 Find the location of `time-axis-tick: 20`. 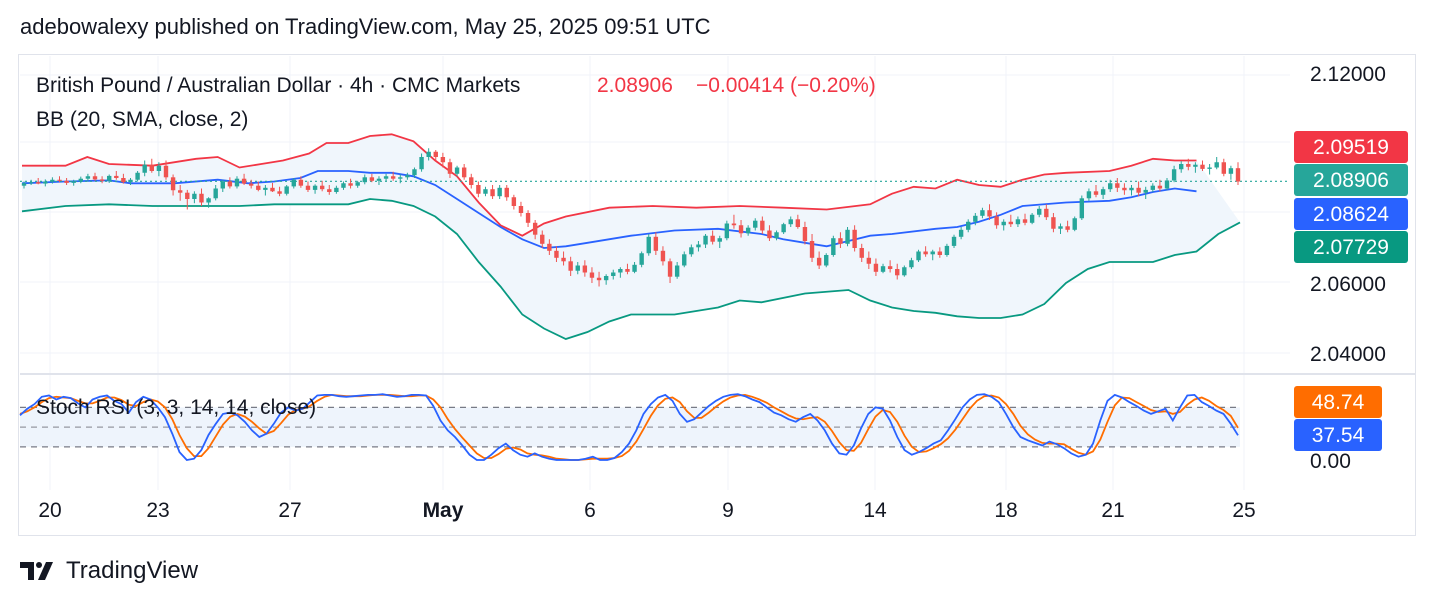

time-axis-tick: 20 is located at coordinates (49, 510).